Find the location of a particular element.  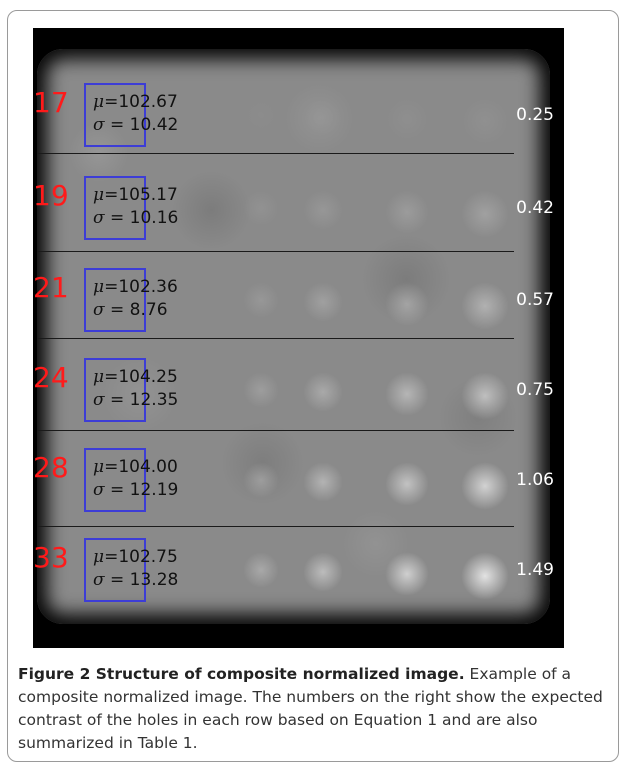

row-label: 21 is located at coordinates (51, 287).